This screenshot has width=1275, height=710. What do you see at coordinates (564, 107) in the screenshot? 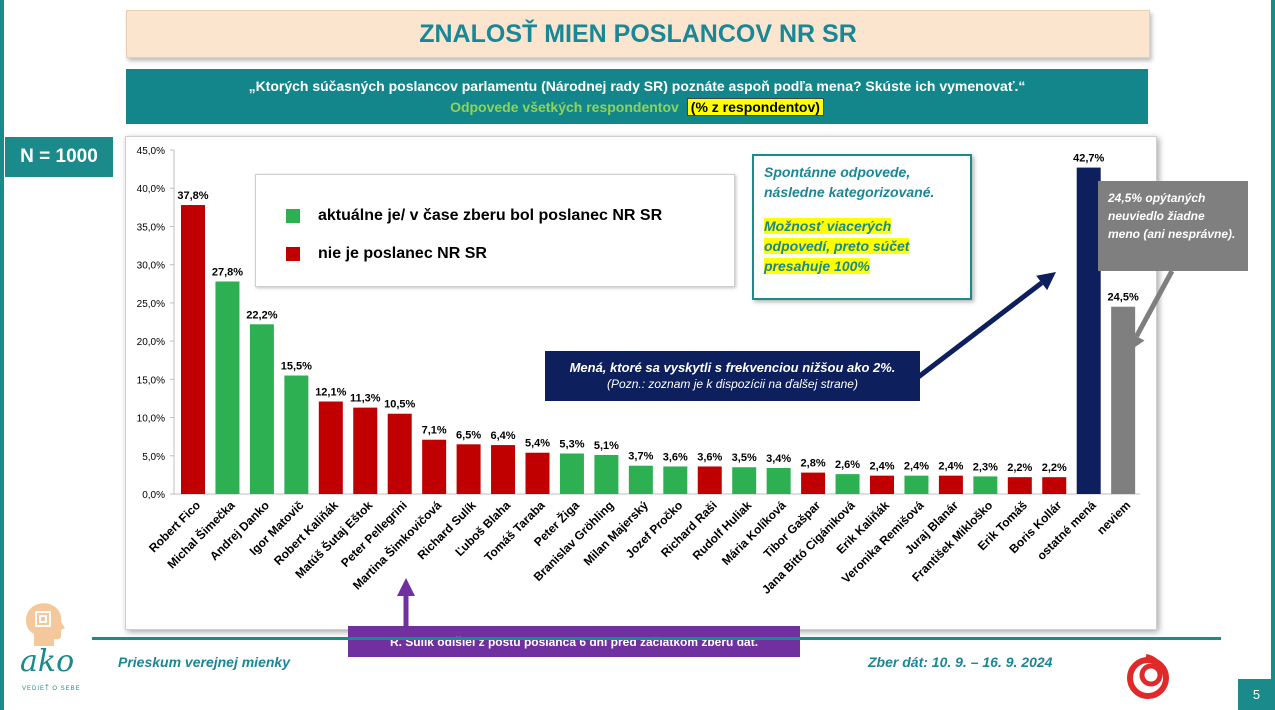
I see `question-subtitle: Odpovede všetkých respondentov` at bounding box center [564, 107].